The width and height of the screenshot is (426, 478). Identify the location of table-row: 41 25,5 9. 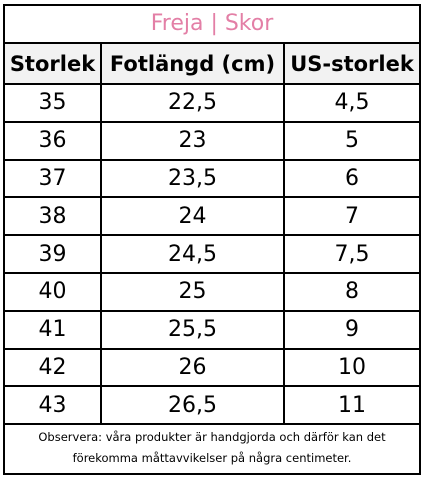
(212, 330).